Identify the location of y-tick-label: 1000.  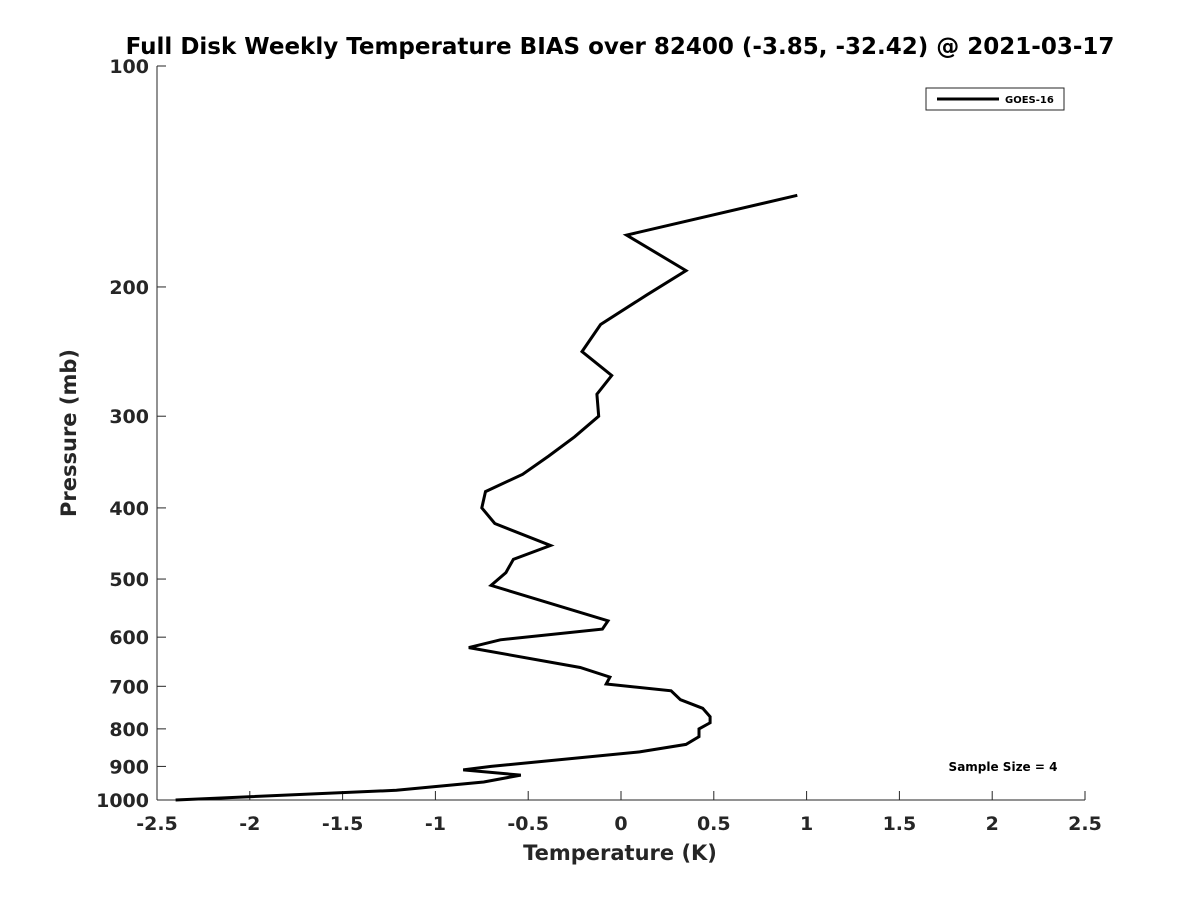
(122, 801).